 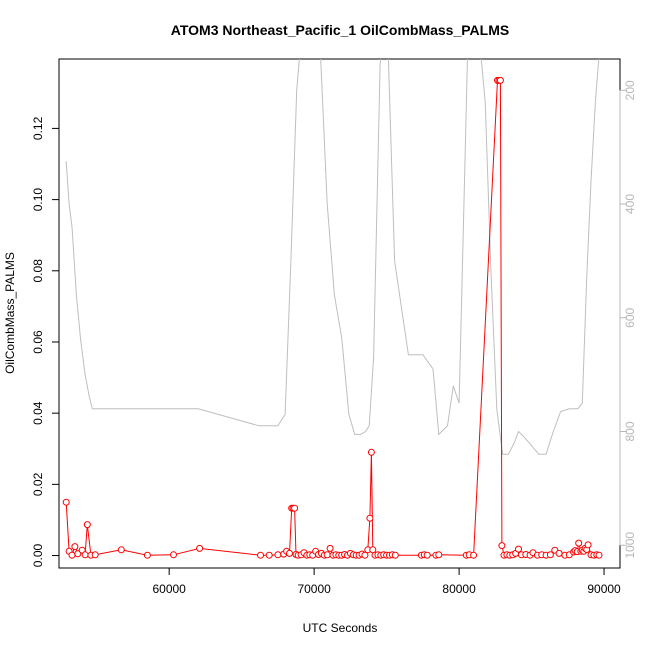 What do you see at coordinates (10, 313) in the screenshot?
I see `y-axis-label: OilCombMass_PALMS` at bounding box center [10, 313].